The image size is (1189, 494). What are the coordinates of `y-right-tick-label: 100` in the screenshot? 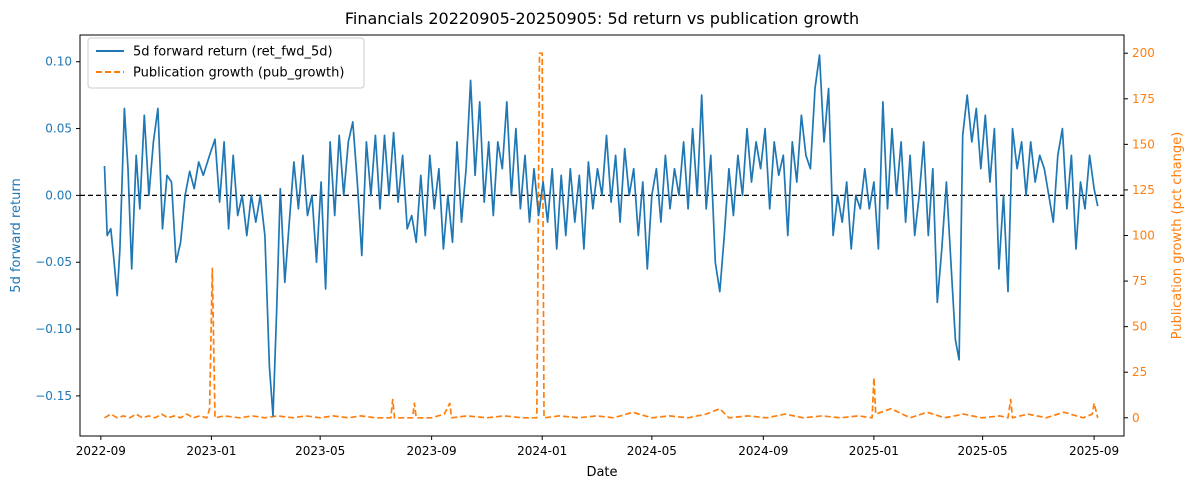 It's located at (1143, 236).